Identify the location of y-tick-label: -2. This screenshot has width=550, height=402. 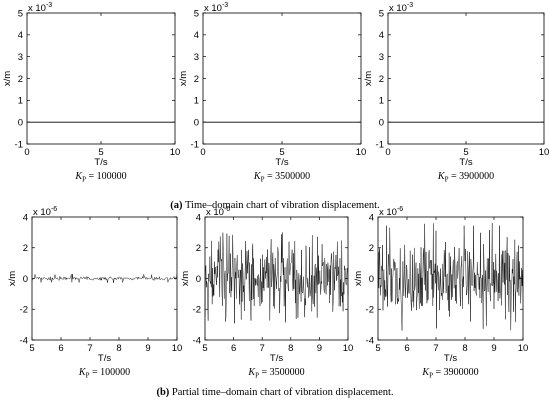
(370, 310).